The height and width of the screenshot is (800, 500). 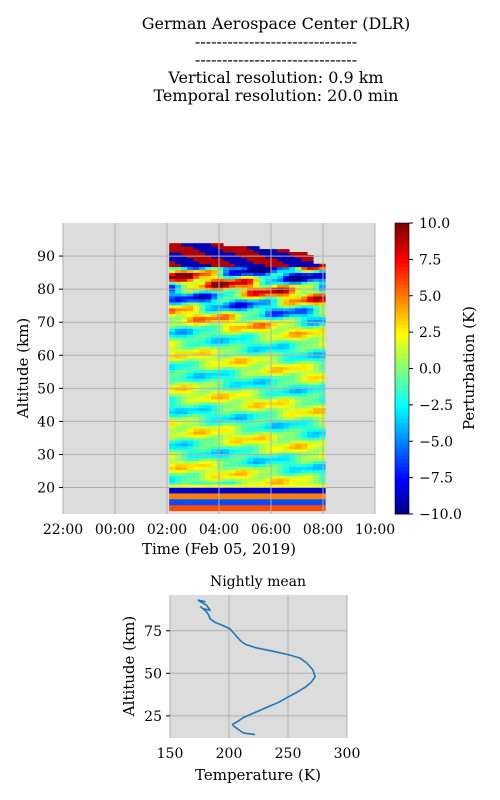 What do you see at coordinates (219, 549) in the screenshot?
I see `heatmap-x-axis-label: Time (Feb 05, 2019)` at bounding box center [219, 549].